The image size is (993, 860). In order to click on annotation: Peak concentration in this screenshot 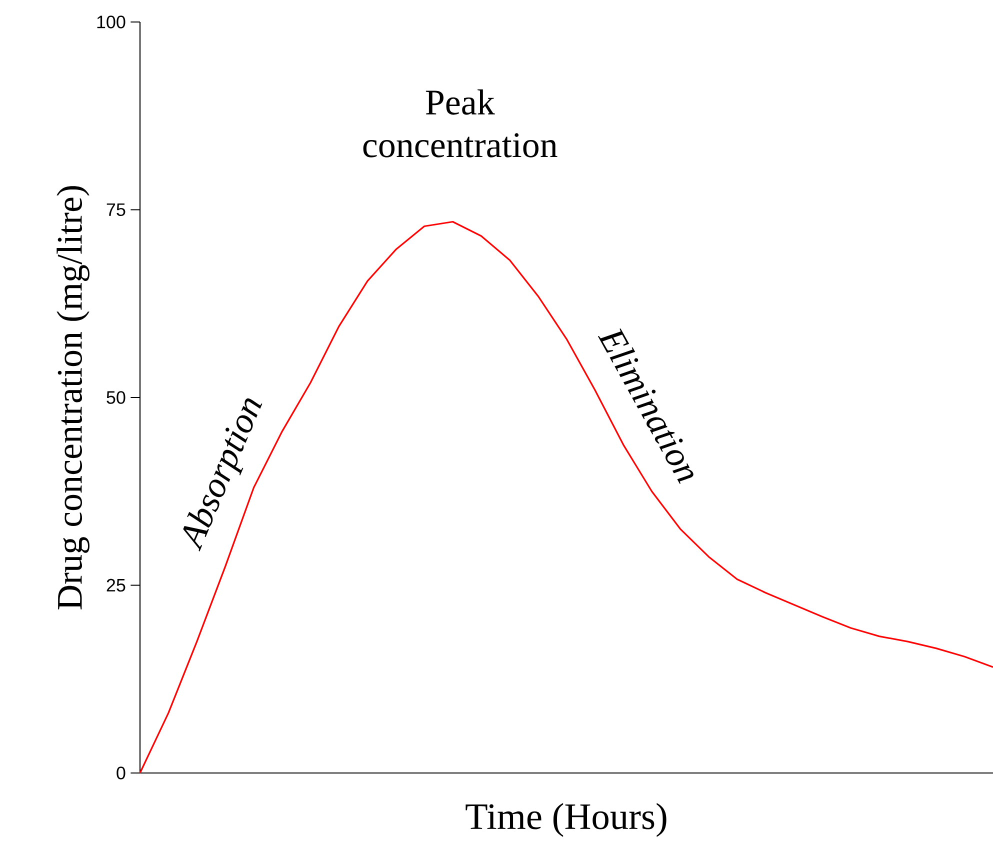, I will do `click(460, 123)`.